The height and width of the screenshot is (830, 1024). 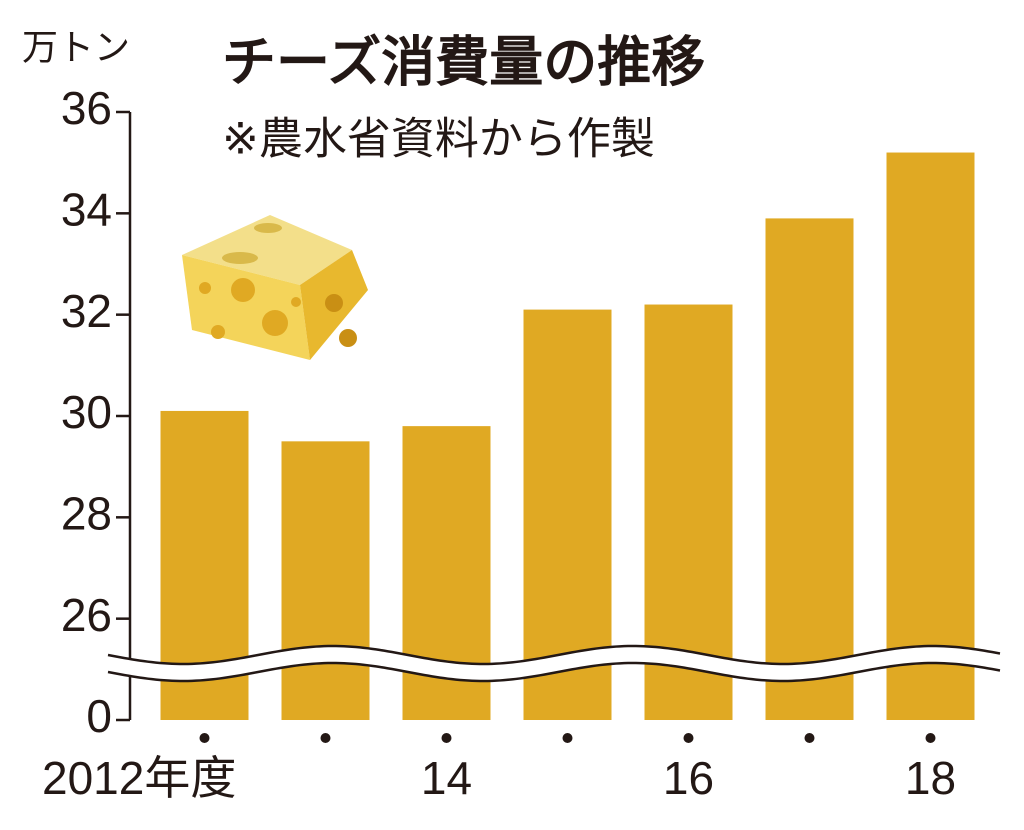 I want to click on axis-break-band, so click(x=554, y=663).